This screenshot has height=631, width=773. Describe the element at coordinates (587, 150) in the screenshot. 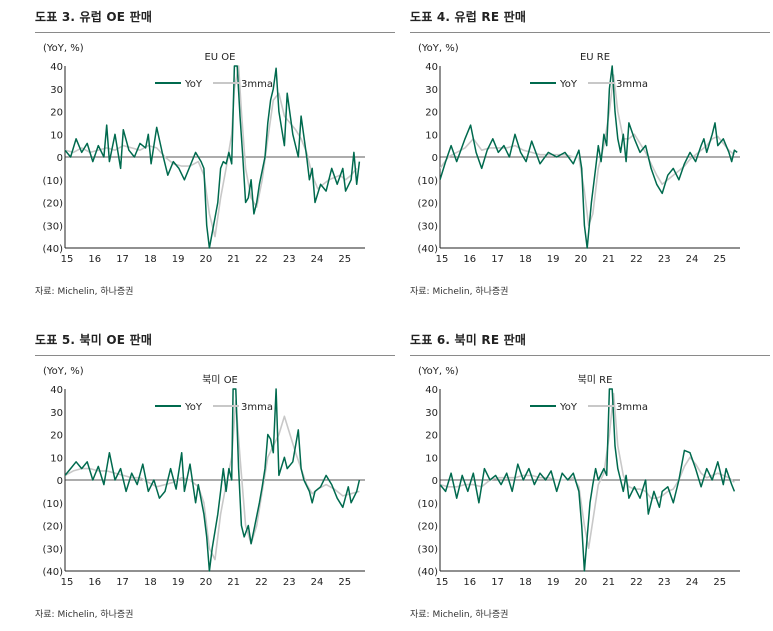

I see `series-line-3mma` at that location.